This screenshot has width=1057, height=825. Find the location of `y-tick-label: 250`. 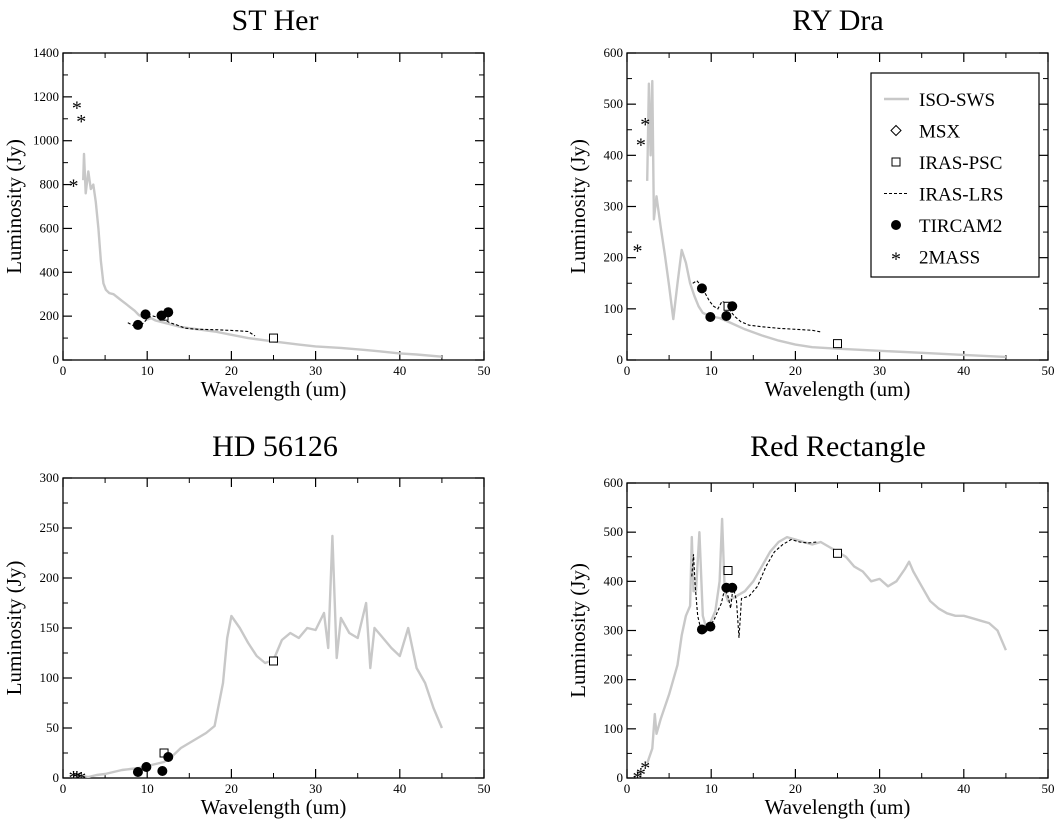

y-tick-label: 250 is located at coordinates (50, 527).